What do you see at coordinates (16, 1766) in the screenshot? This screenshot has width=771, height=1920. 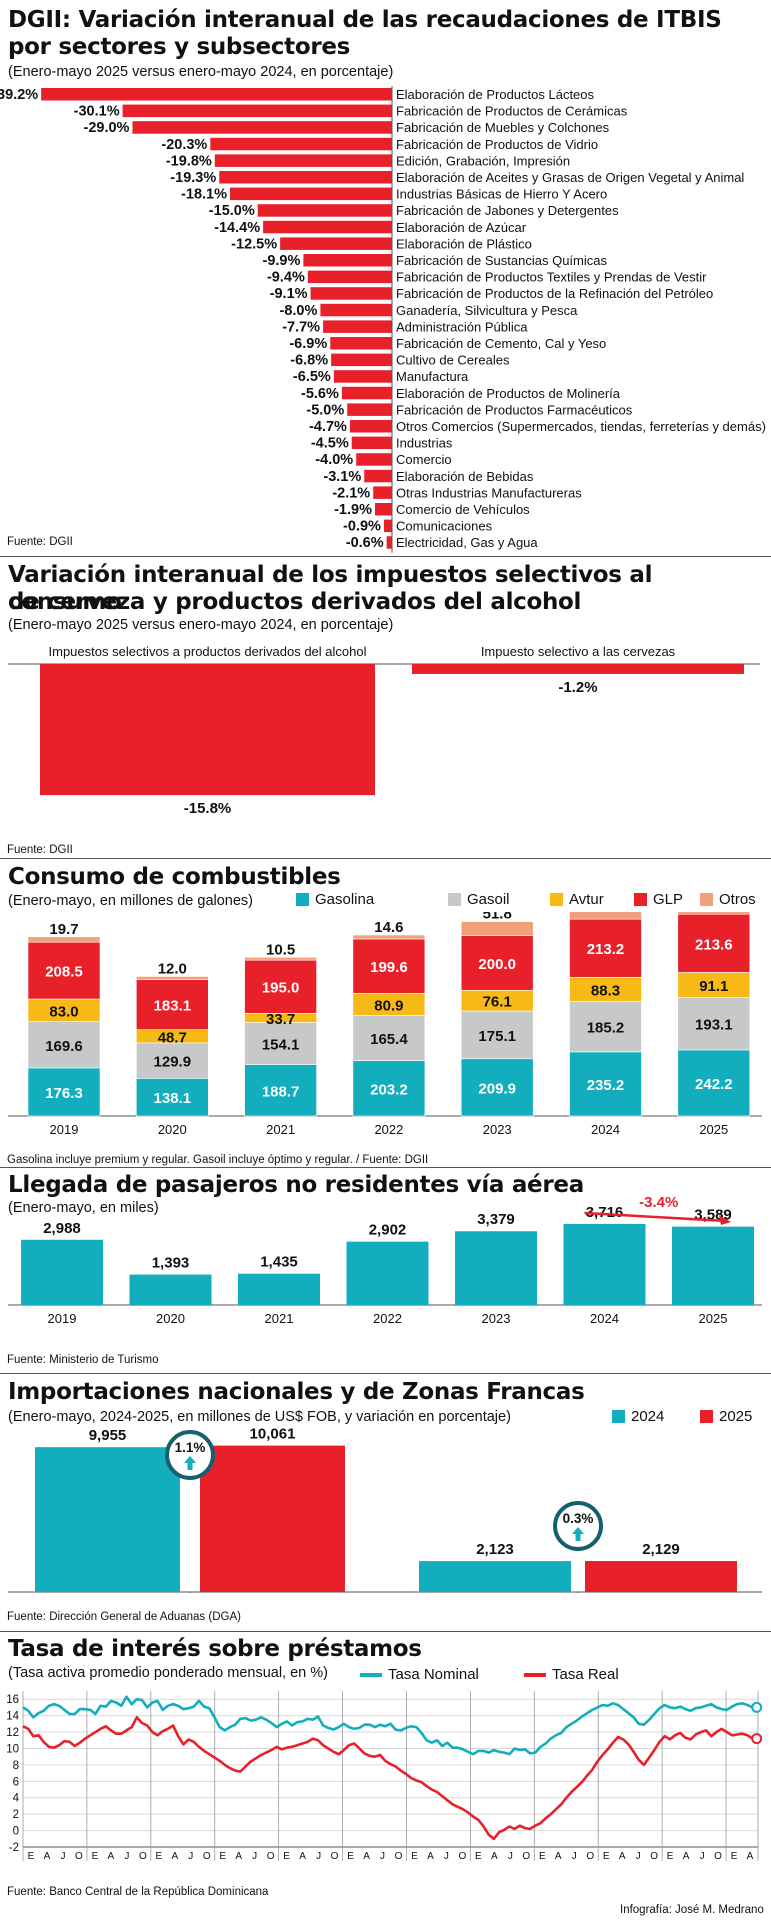 I see `tasa-ytick-label: 8` at bounding box center [16, 1766].